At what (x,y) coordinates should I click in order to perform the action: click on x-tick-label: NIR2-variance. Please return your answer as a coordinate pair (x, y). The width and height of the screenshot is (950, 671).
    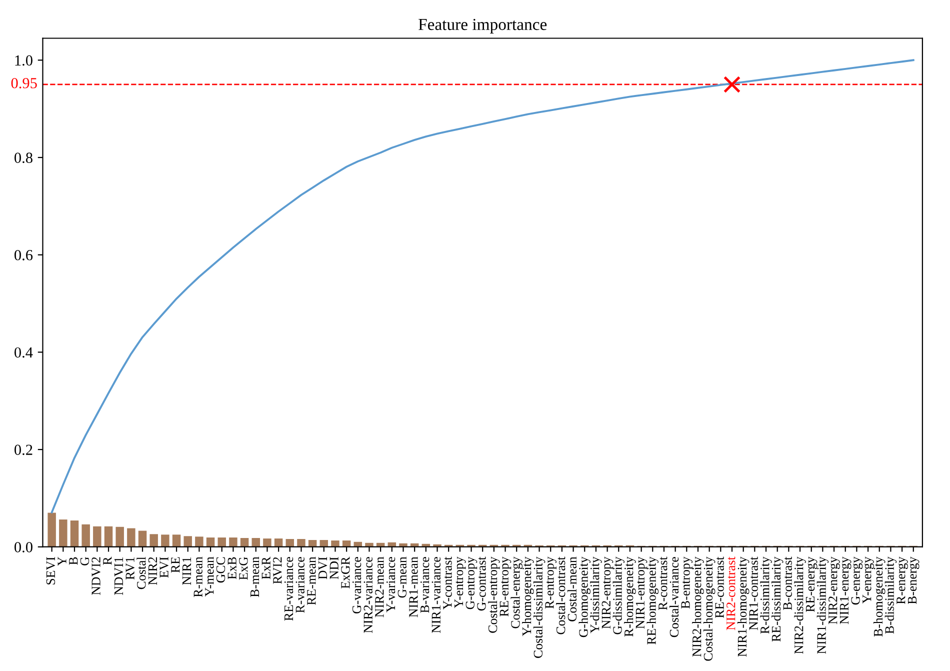
    Looking at the image, I should click on (368, 595).